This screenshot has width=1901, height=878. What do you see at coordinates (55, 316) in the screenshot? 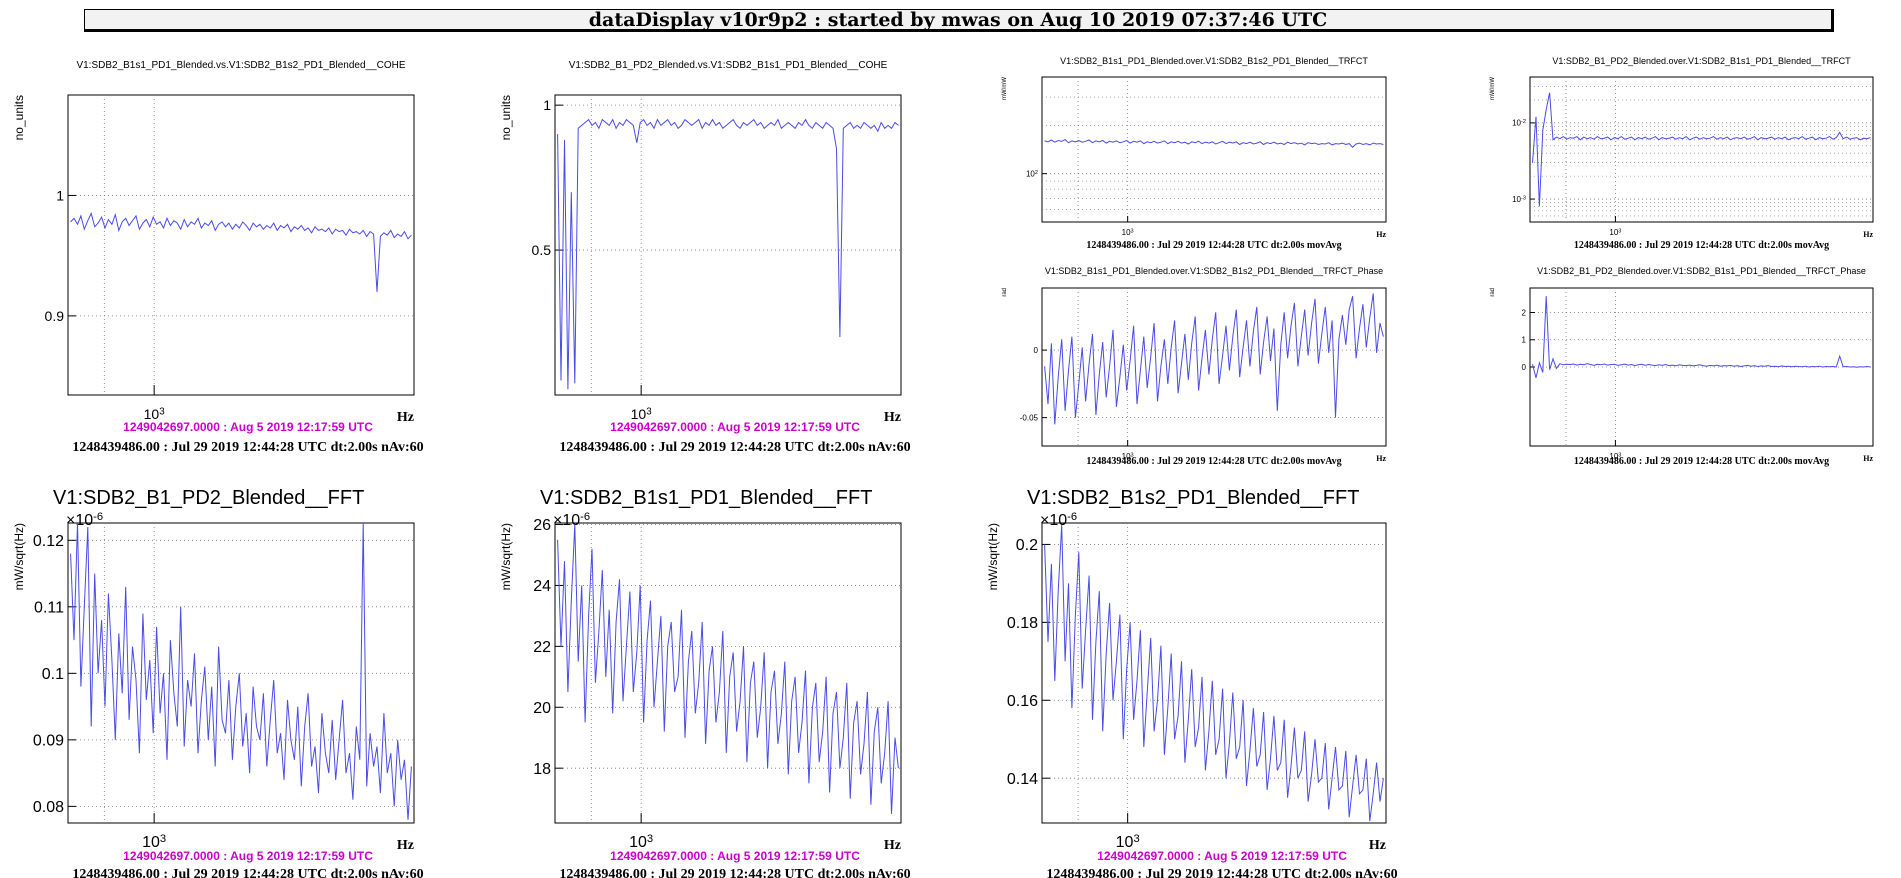
I see `y-tick-label: 0.9` at bounding box center [55, 316].